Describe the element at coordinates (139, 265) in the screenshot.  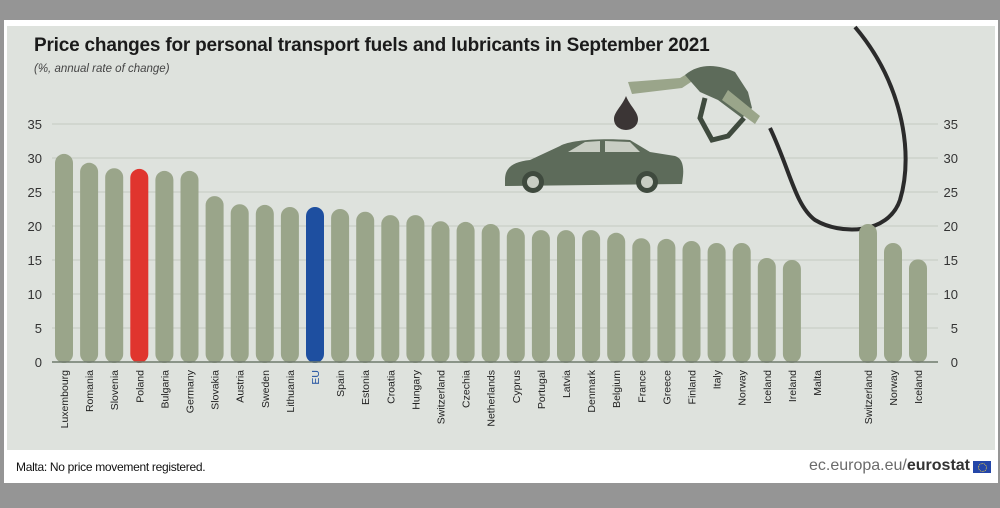
I see `bar-poland` at that location.